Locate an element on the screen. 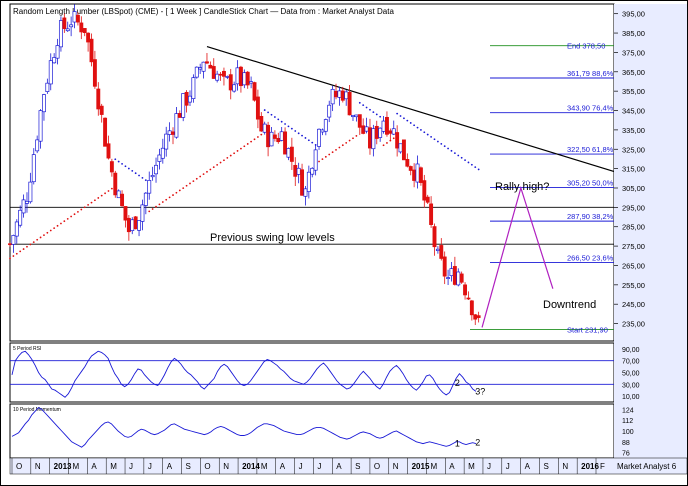 The image size is (688, 486). rsi-title: 5 Period RSI is located at coordinates (27, 349).